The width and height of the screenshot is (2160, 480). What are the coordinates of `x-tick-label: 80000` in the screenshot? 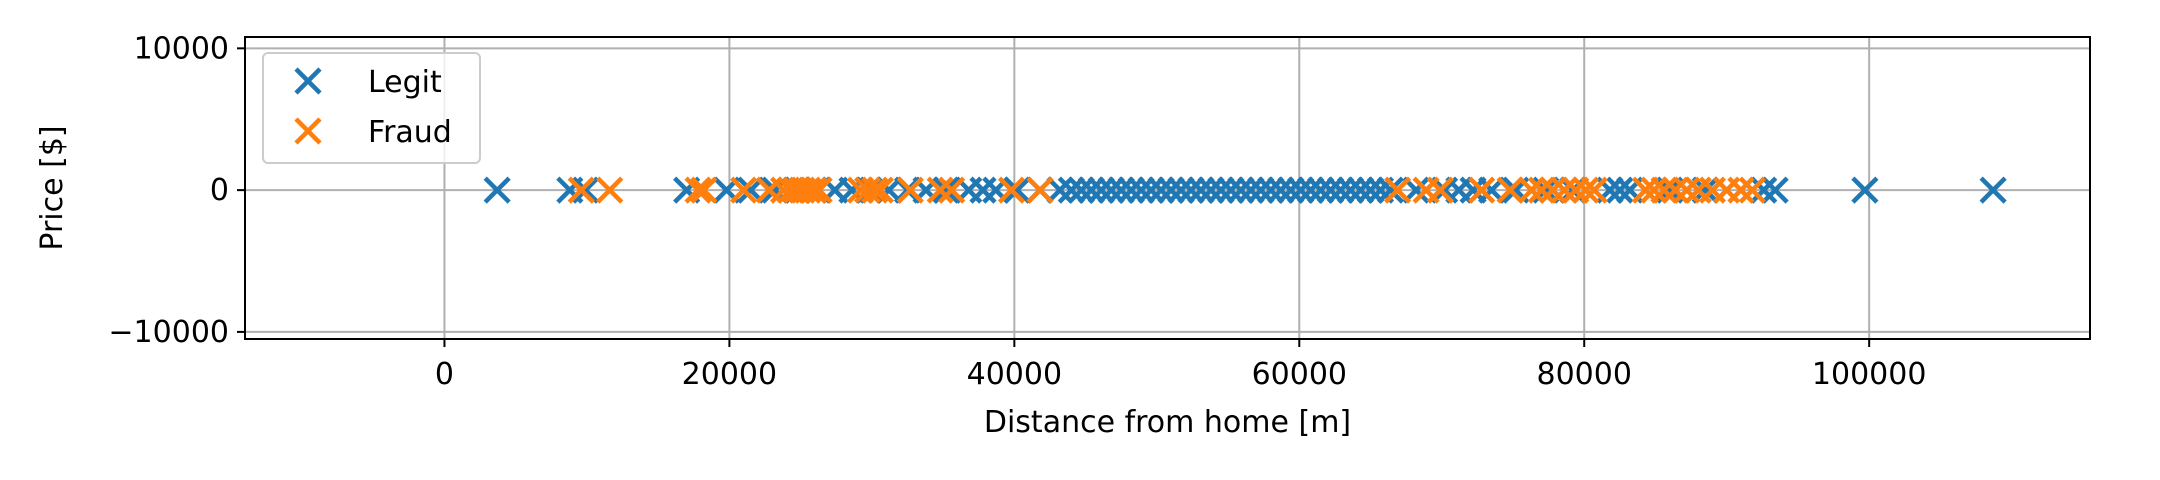 It's located at (1584, 374).